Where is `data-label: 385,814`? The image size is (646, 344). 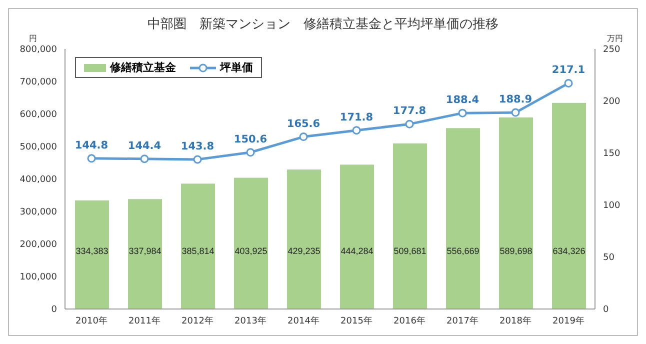 data-label: 385,814 is located at coordinates (198, 251).